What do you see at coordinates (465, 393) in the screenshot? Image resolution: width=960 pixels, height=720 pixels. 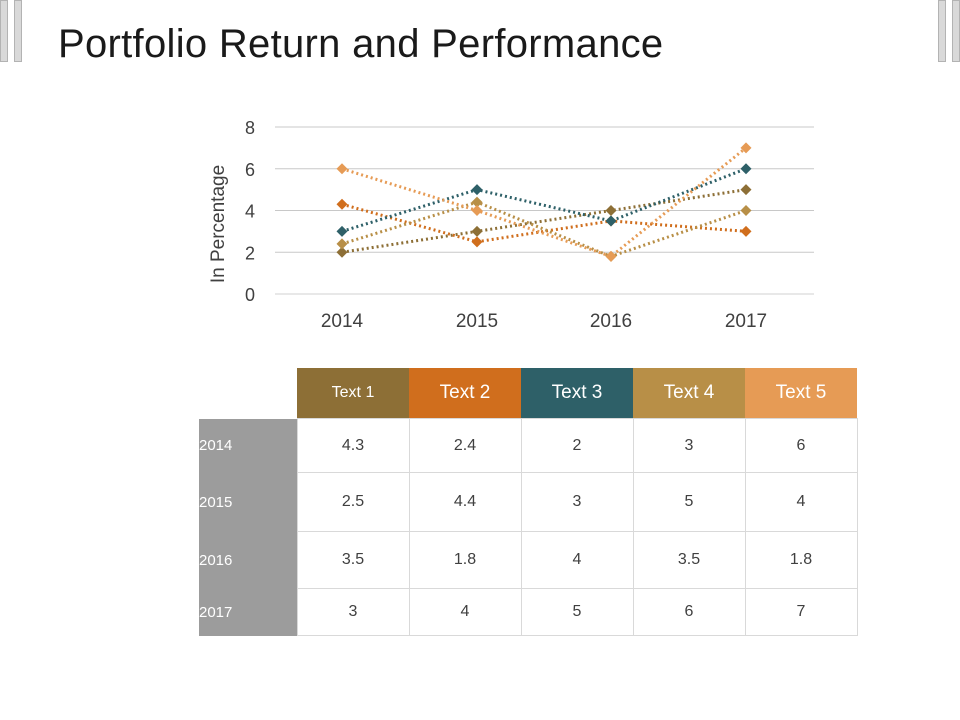 I see `column-header-text-2: Text 2` at bounding box center [465, 393].